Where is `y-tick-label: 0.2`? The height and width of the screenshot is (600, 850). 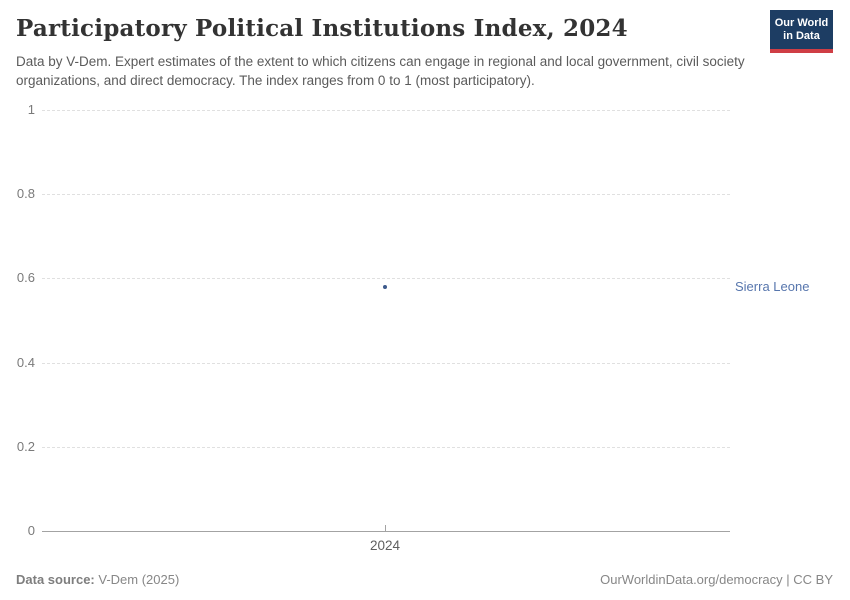
y-tick-label: 0.2 is located at coordinates (25, 446).